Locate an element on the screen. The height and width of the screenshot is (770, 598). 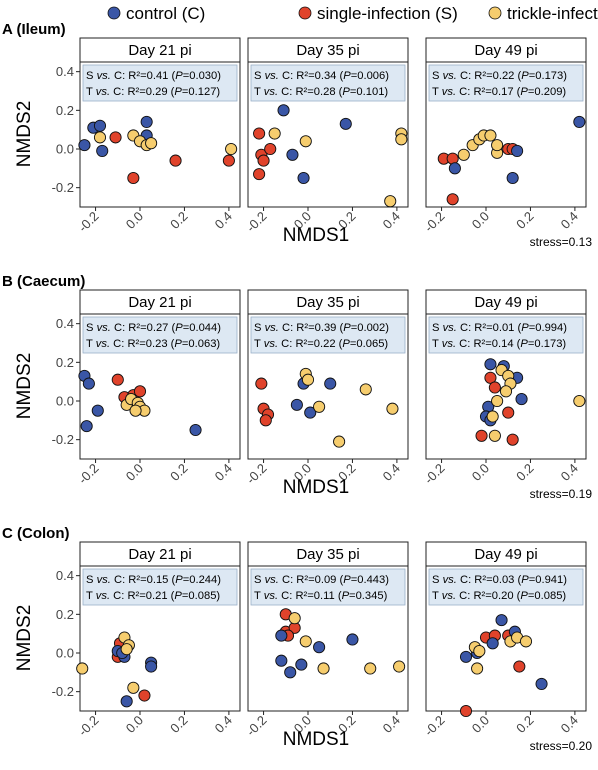
stat-line: T vs. C: R²=0.21 (P=0.085) is located at coordinates (153, 596).